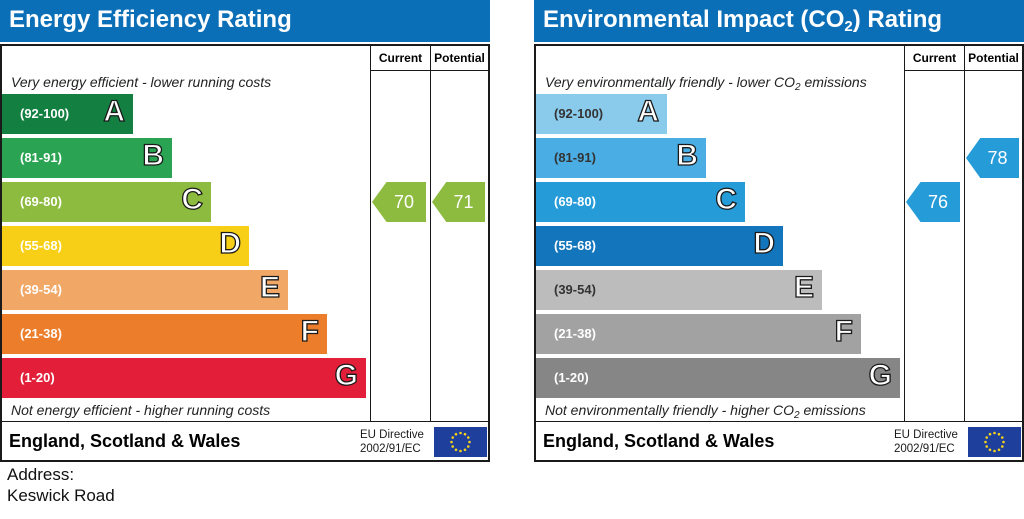 Image resolution: width=1024 pixels, height=519 pixels. I want to click on energy-current-arrow: 70, so click(399, 202).